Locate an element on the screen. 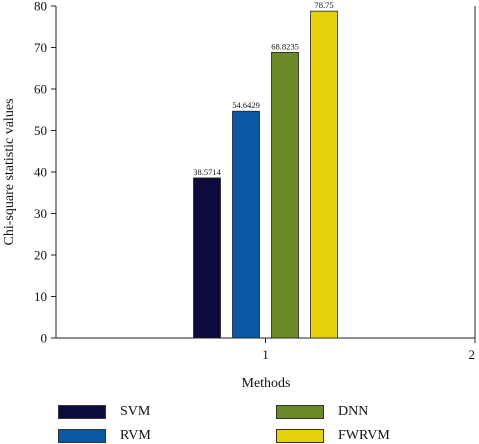 This screenshot has height=444, width=479. y-tick-label: 80 is located at coordinates (40, 7).